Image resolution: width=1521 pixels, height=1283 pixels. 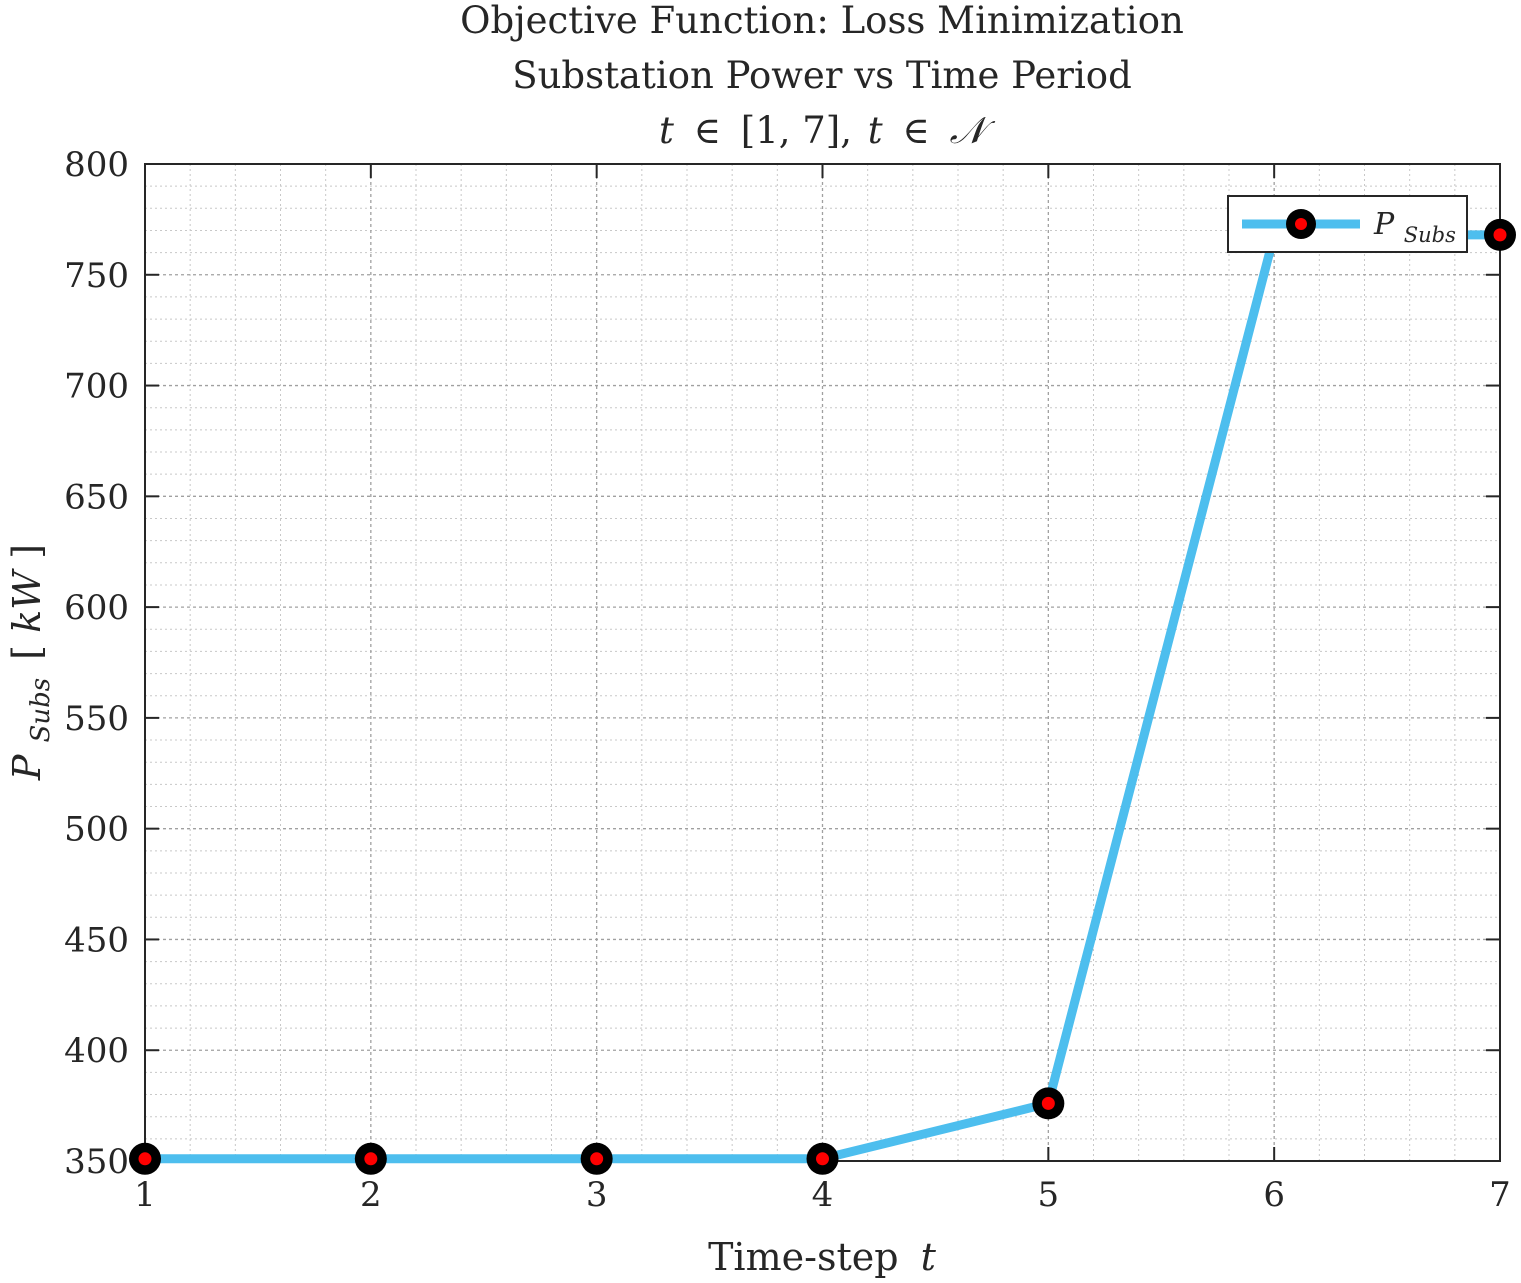 I want to click on y-tick-label: 750, so click(x=96, y=276).